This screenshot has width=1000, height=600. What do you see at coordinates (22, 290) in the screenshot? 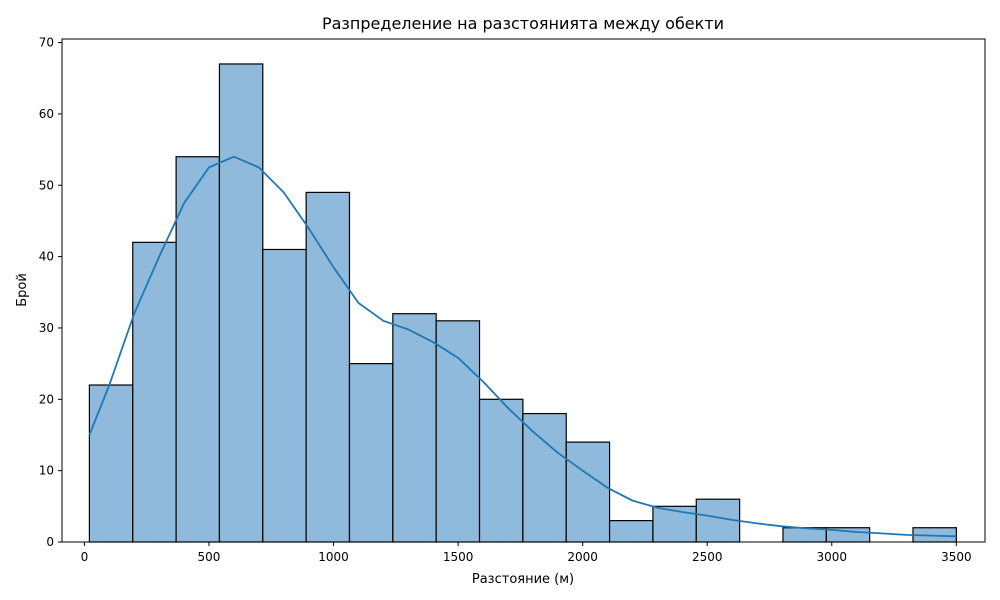
I see `y-axis-label: Брой` at bounding box center [22, 290].